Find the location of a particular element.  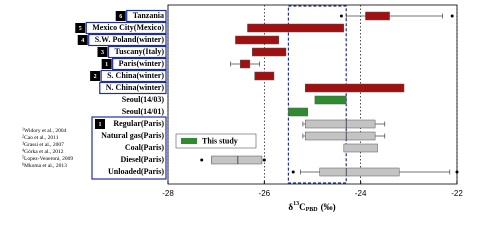

ref-number: 3 is located at coordinates (102, 53).